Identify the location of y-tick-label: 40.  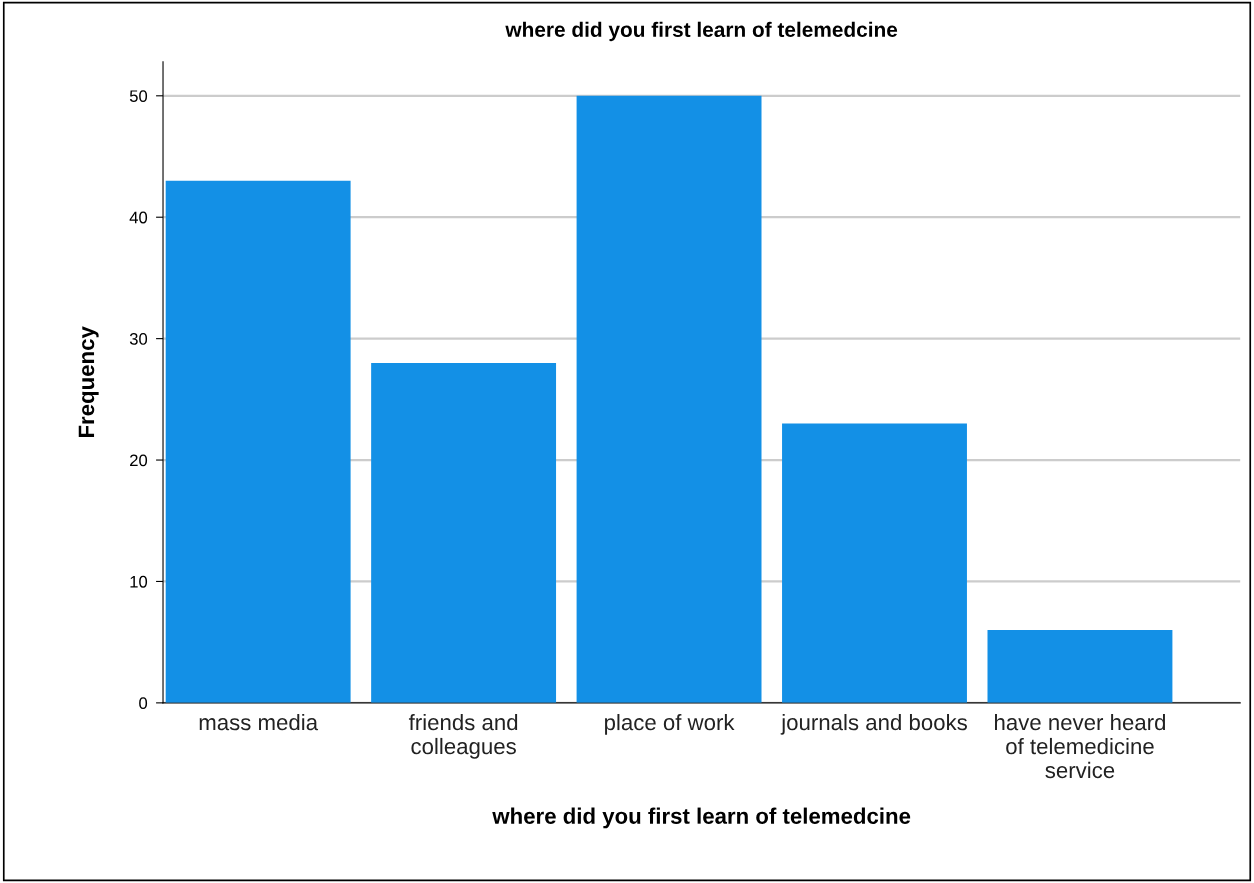
(138, 217).